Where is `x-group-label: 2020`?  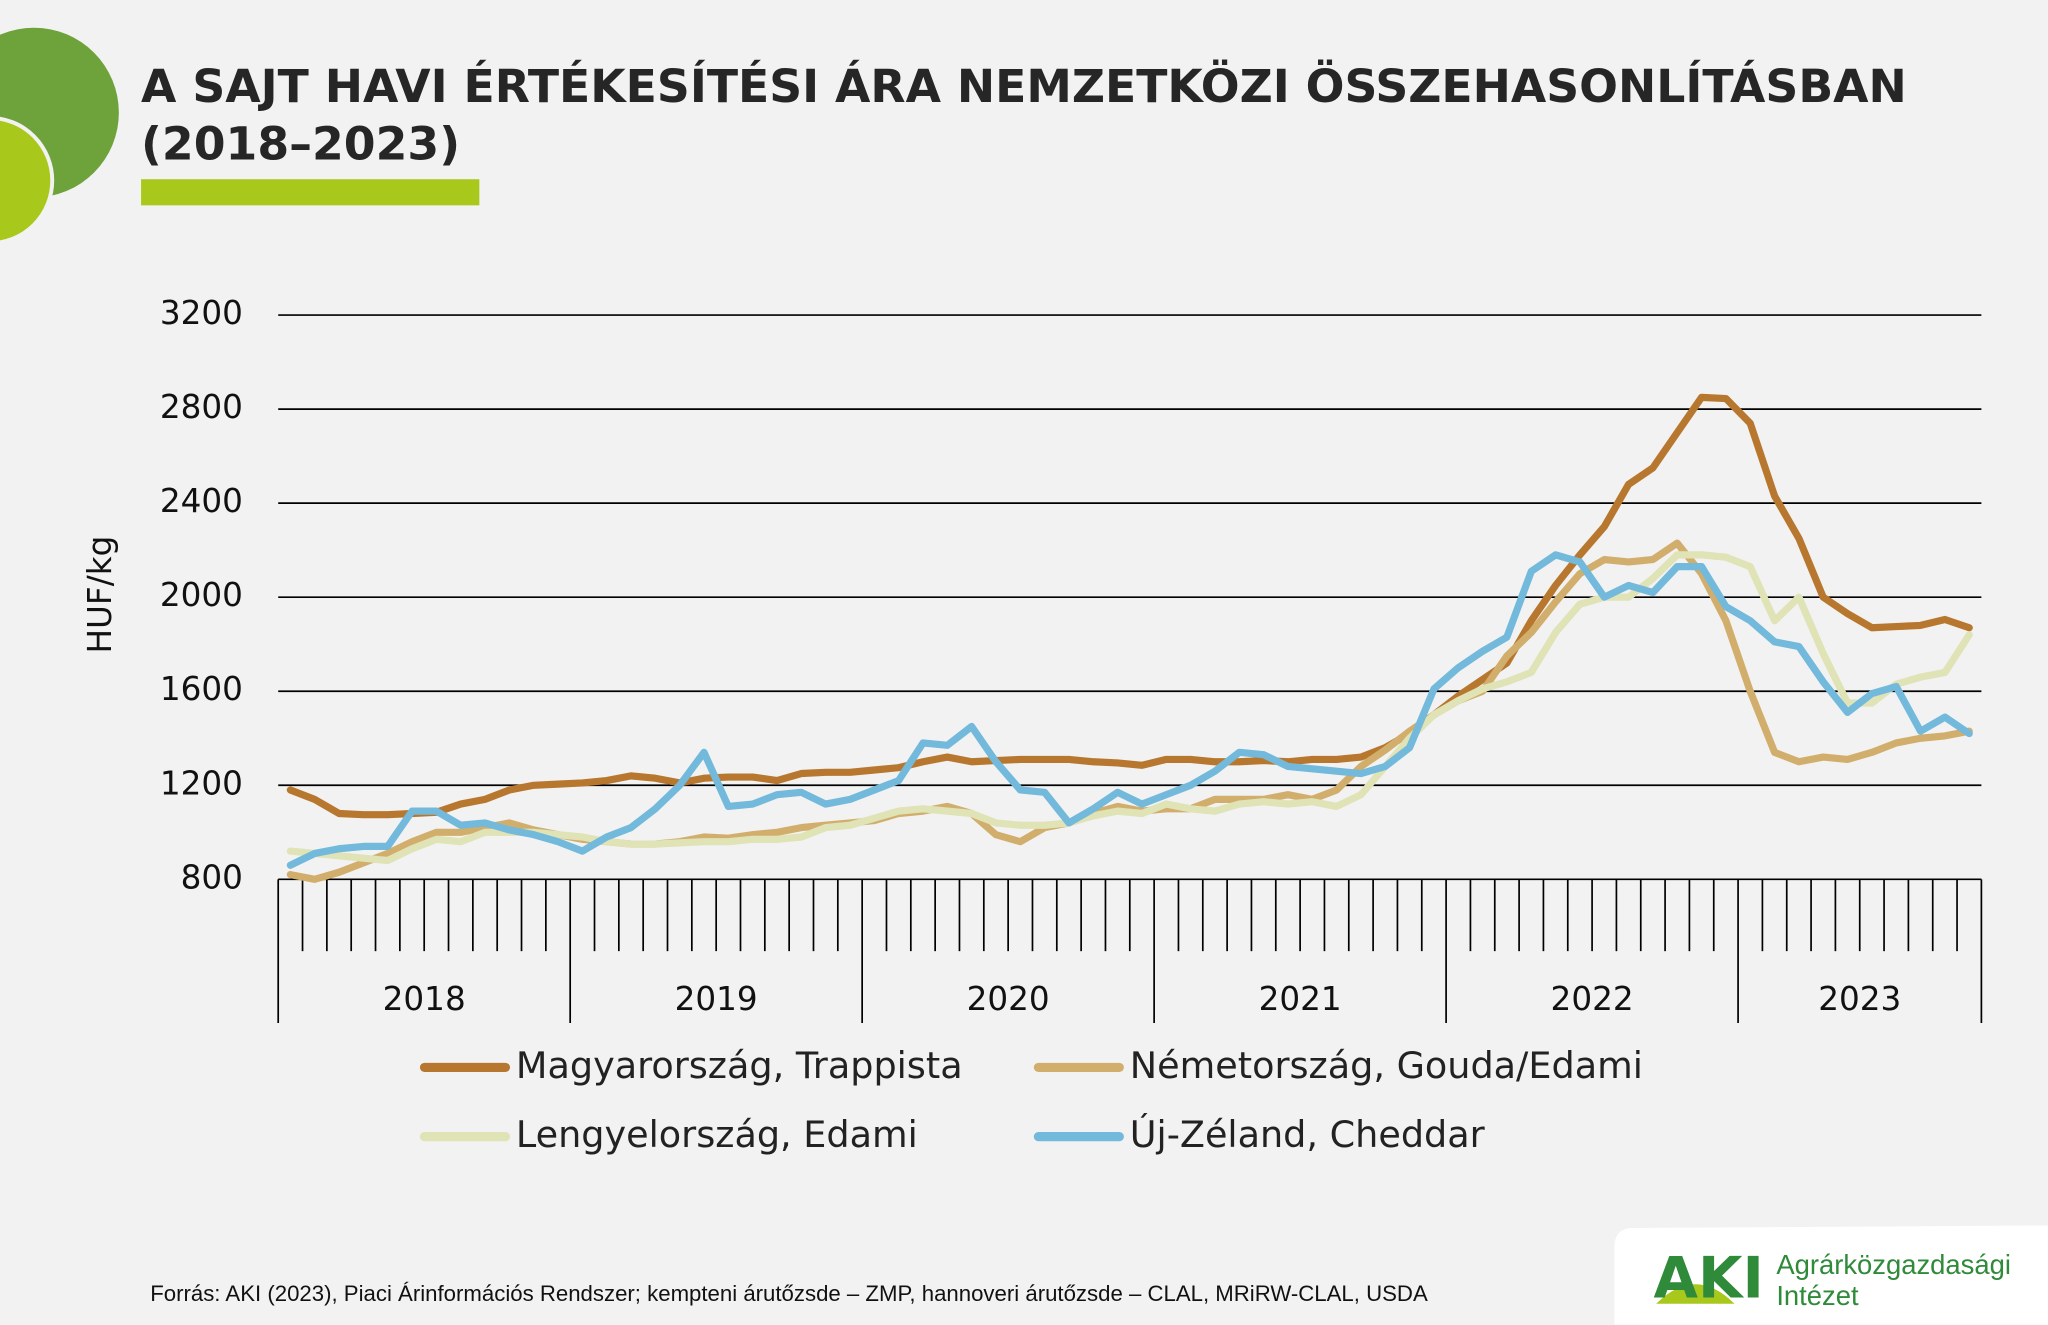
x-group-label: 2020 is located at coordinates (1008, 999).